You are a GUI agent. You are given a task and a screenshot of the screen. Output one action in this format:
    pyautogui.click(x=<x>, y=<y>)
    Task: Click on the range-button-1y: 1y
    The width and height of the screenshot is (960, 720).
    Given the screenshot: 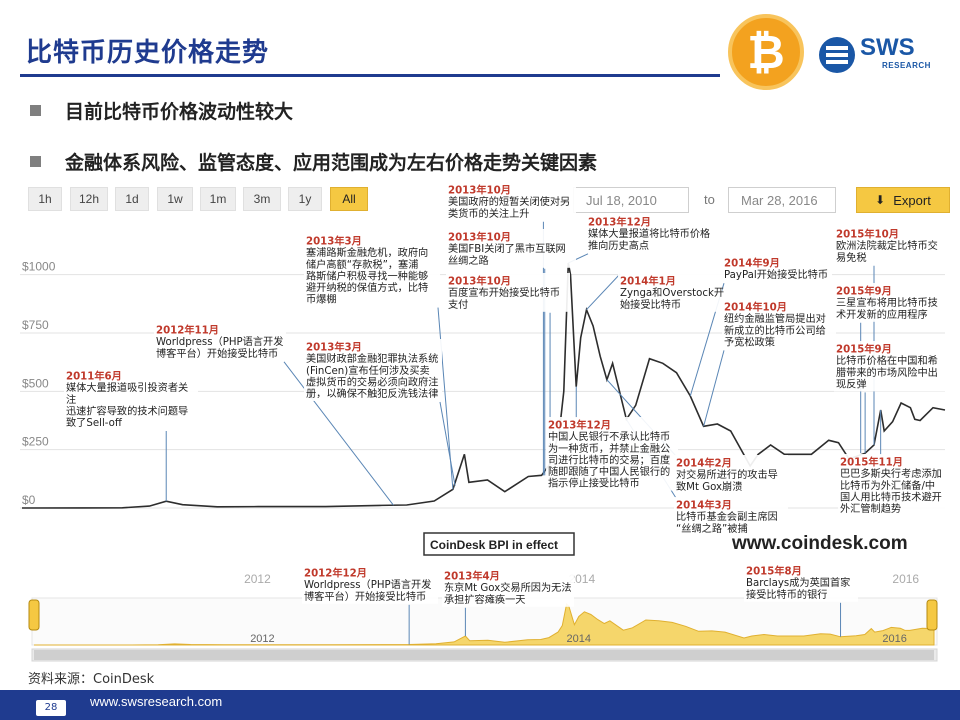 What is the action you would take?
    pyautogui.click(x=305, y=199)
    